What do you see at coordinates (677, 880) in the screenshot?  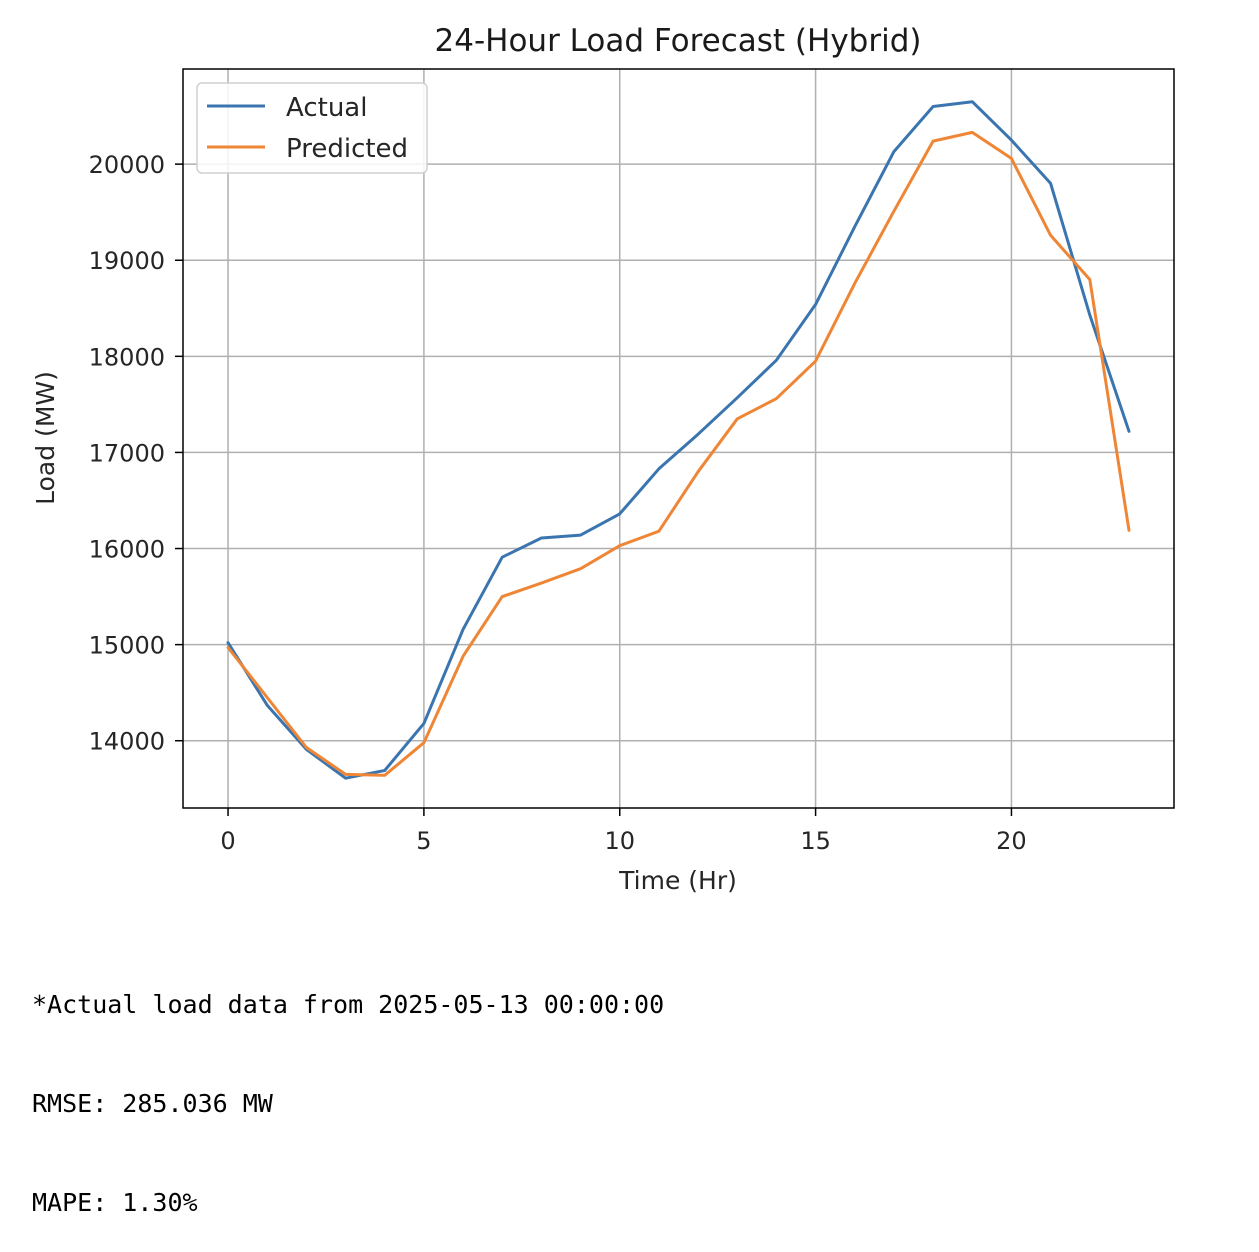 I see `x-axis-label: Time (Hr)` at bounding box center [677, 880].